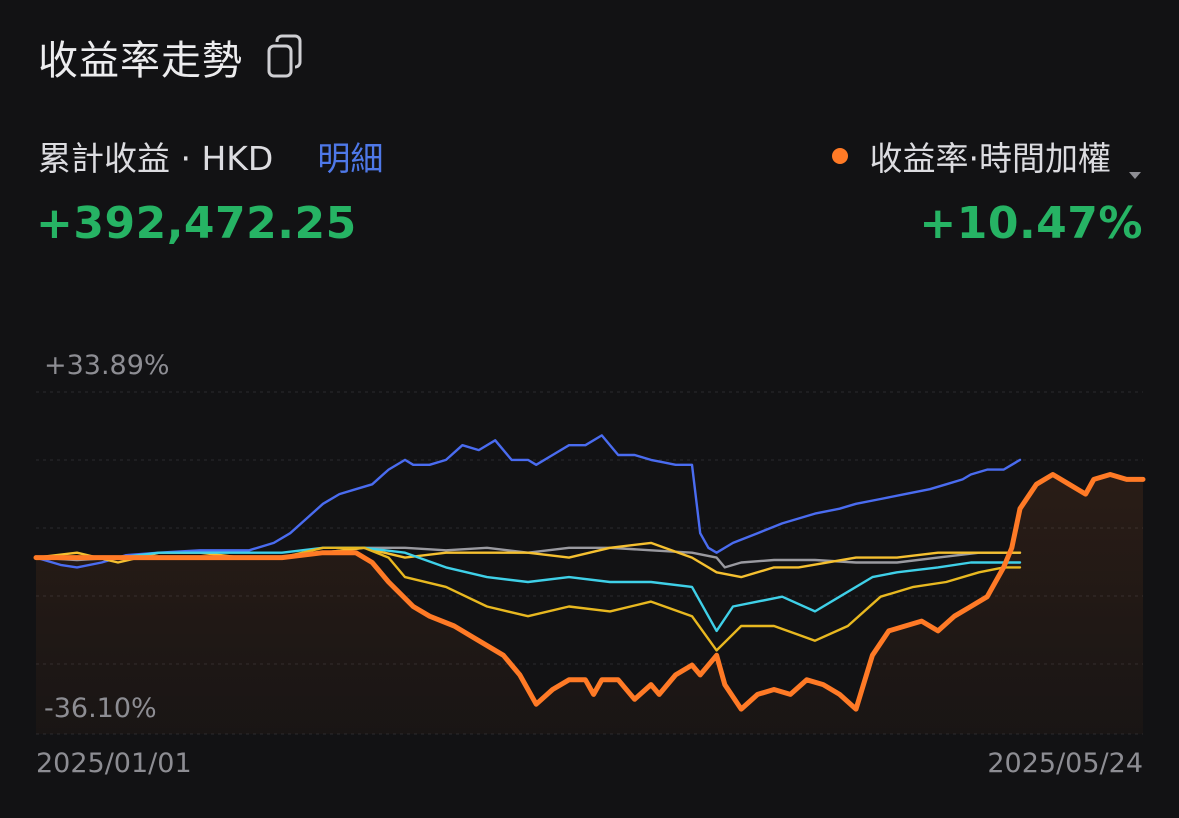 This screenshot has height=818, width=1179. What do you see at coordinates (156, 158) in the screenshot?
I see `cumulative-label: 累計收益 · HKD` at bounding box center [156, 158].